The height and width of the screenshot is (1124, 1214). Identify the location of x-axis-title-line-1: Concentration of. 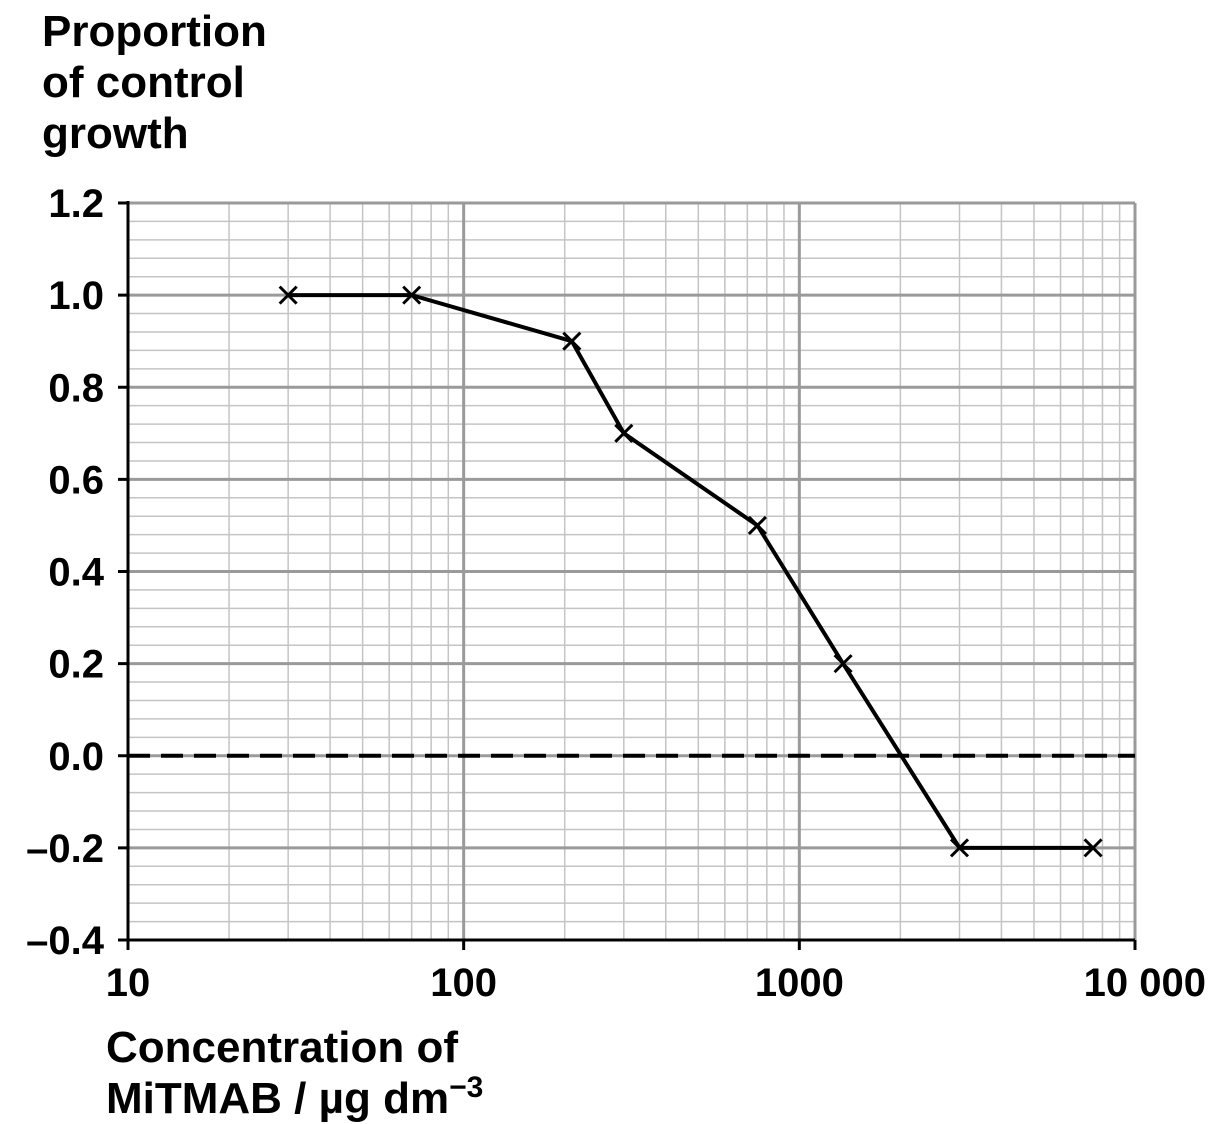
(282, 1047).